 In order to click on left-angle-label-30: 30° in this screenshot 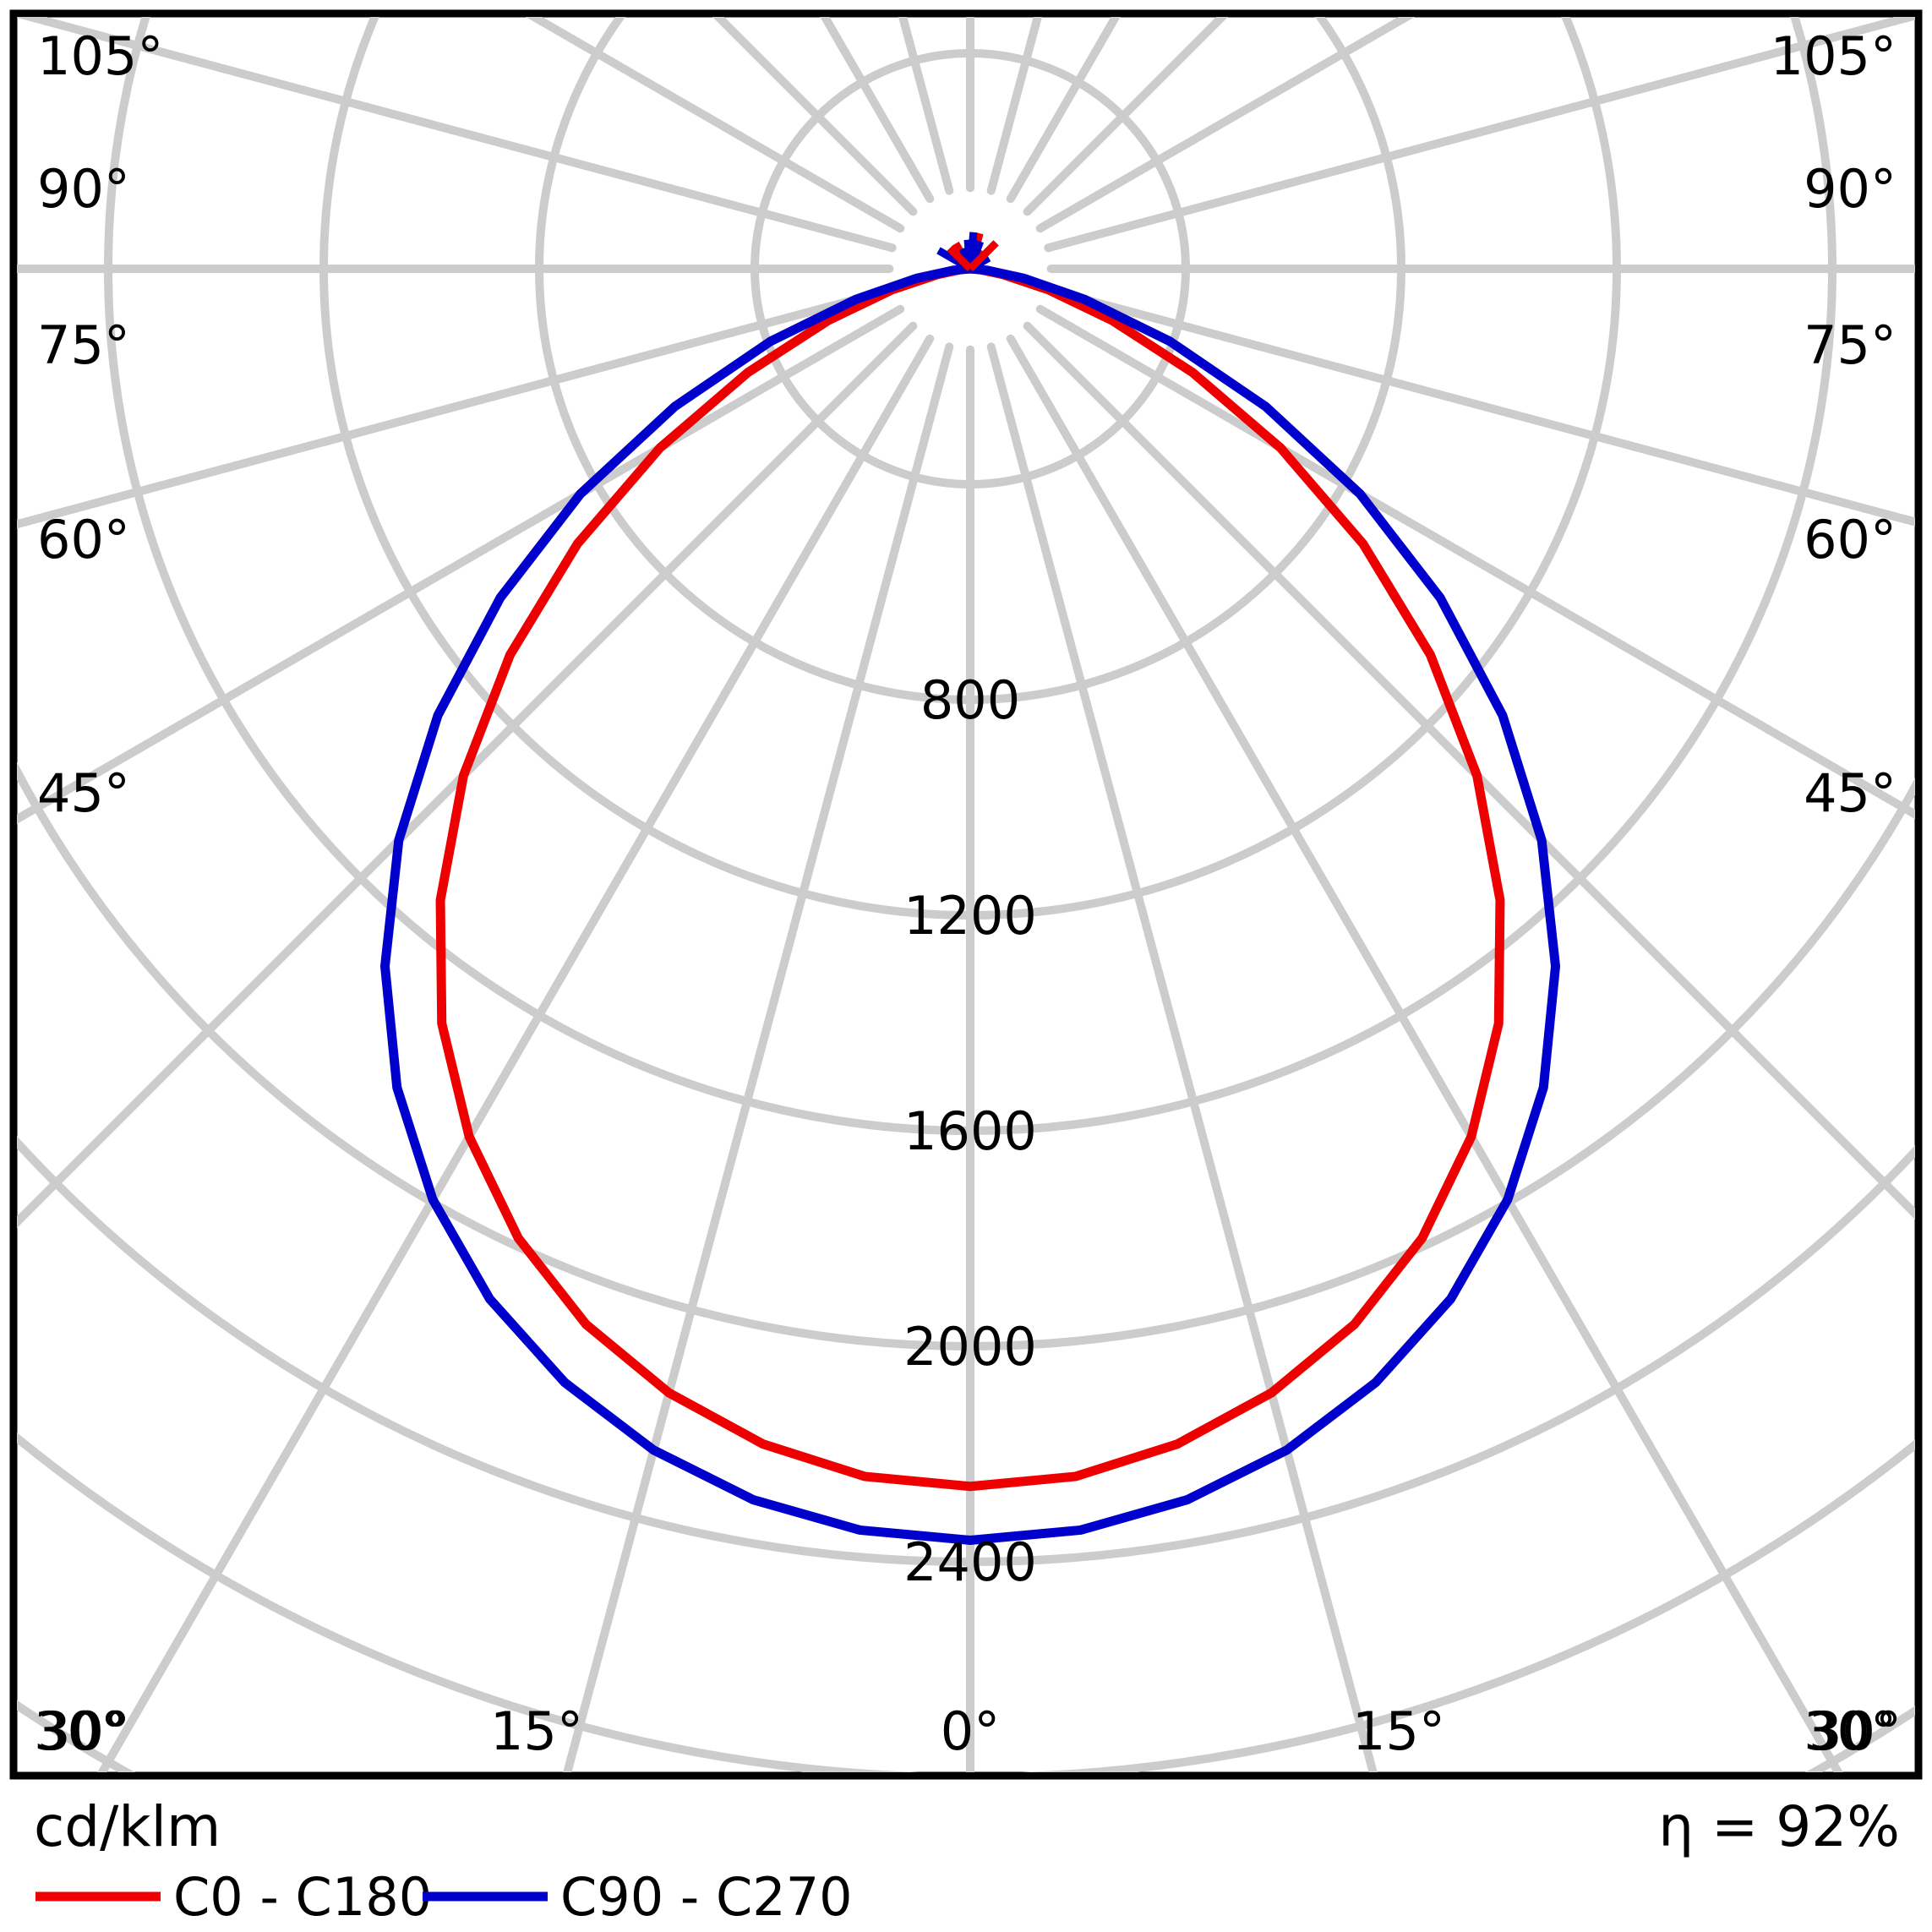, I will do `click(83, 1731)`.